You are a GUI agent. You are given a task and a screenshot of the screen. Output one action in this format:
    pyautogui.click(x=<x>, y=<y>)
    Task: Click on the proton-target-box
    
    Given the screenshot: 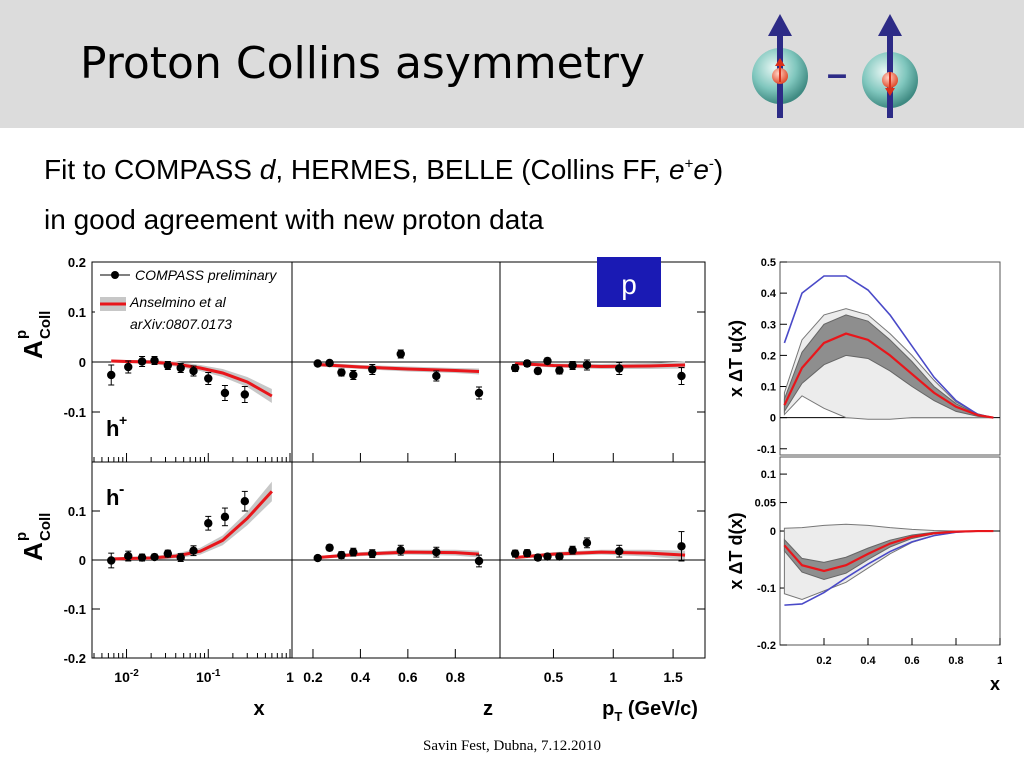 What is the action you would take?
    pyautogui.click(x=629, y=282)
    